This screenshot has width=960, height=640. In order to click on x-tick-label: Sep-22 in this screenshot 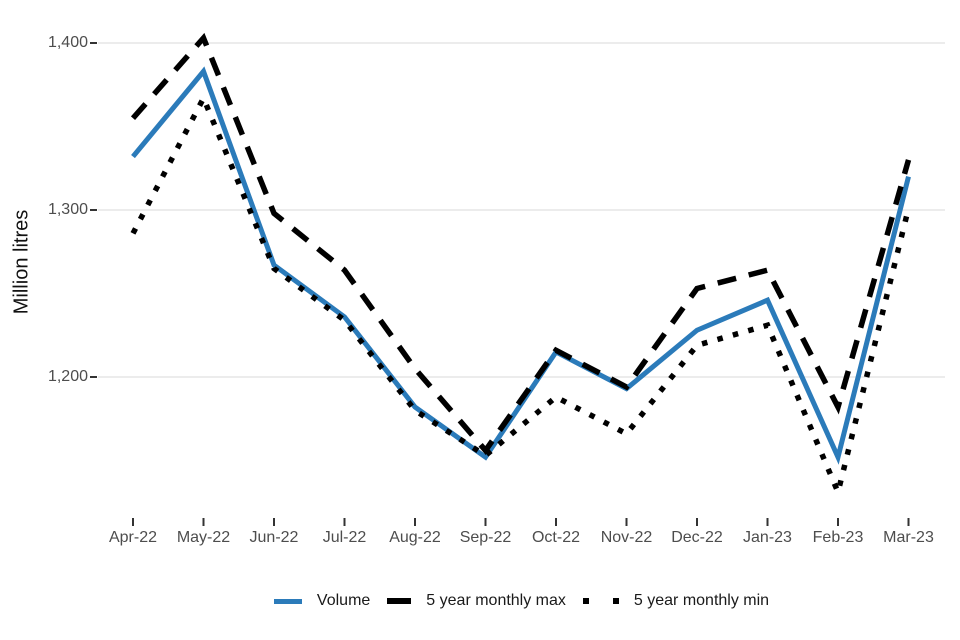, I will do `click(485, 537)`.